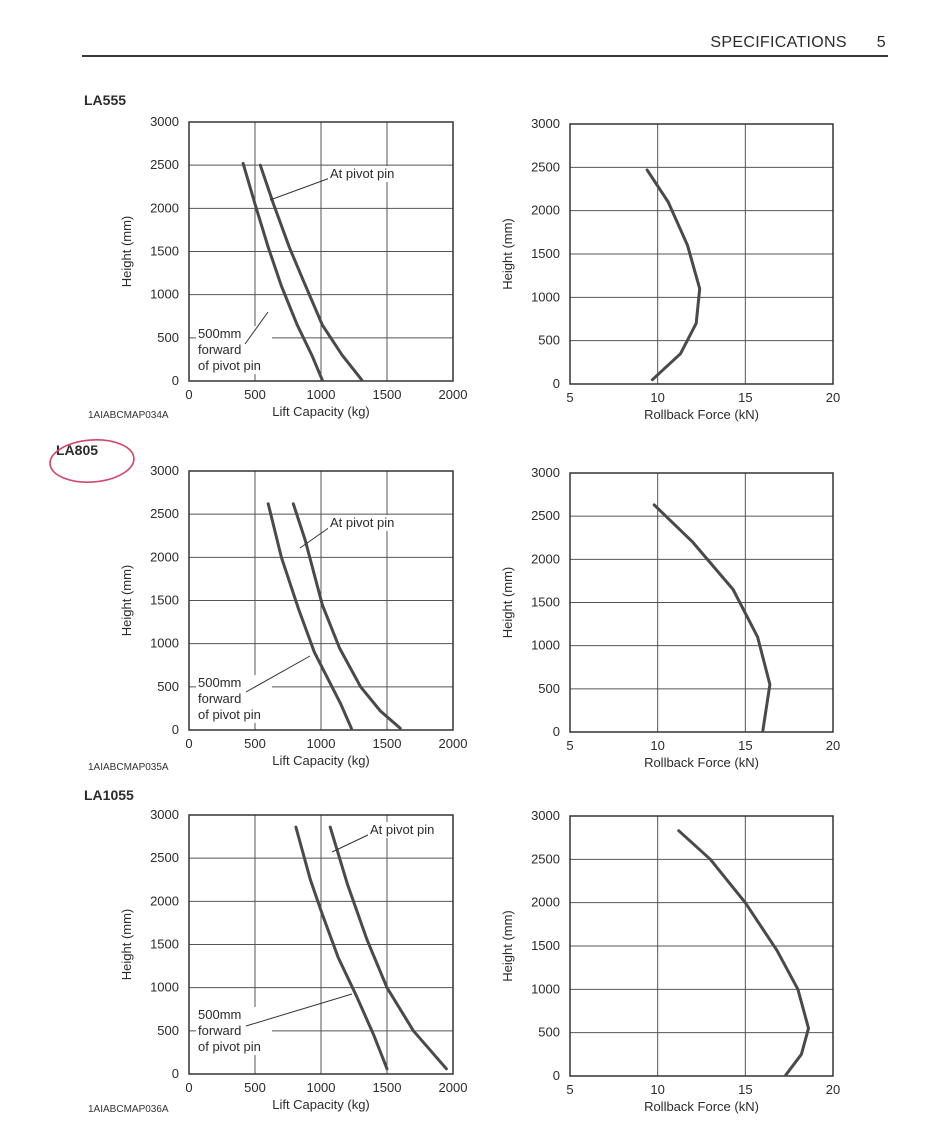 This screenshot has height=1121, width=950. Describe the element at coordinates (278, 674) in the screenshot. I see `forward-leader-line` at that location.